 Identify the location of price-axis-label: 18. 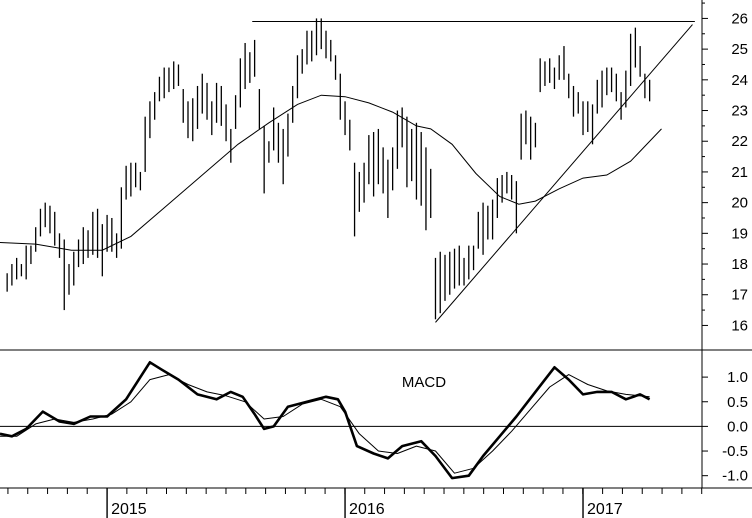
(739, 264).